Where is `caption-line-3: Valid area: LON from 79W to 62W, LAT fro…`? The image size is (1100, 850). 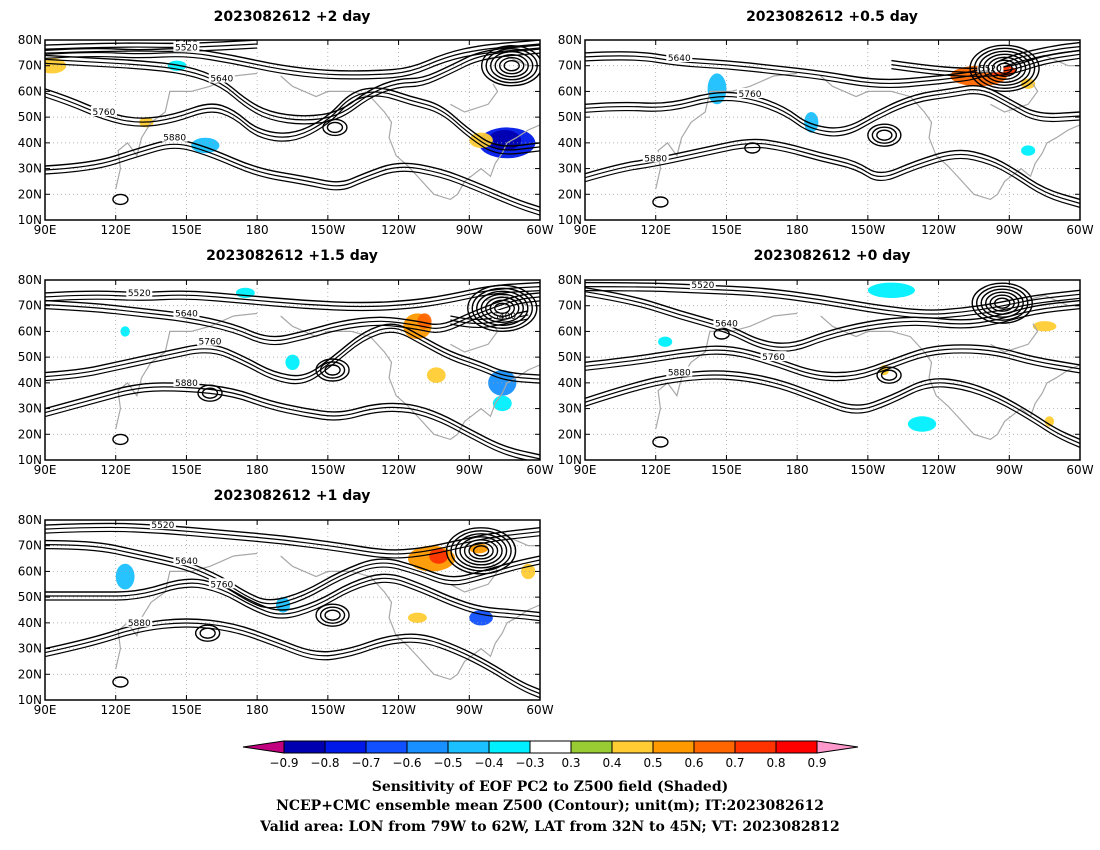
caption-line-3: Valid area: LON from 79W to 62W, LAT fro… is located at coordinates (549, 827).